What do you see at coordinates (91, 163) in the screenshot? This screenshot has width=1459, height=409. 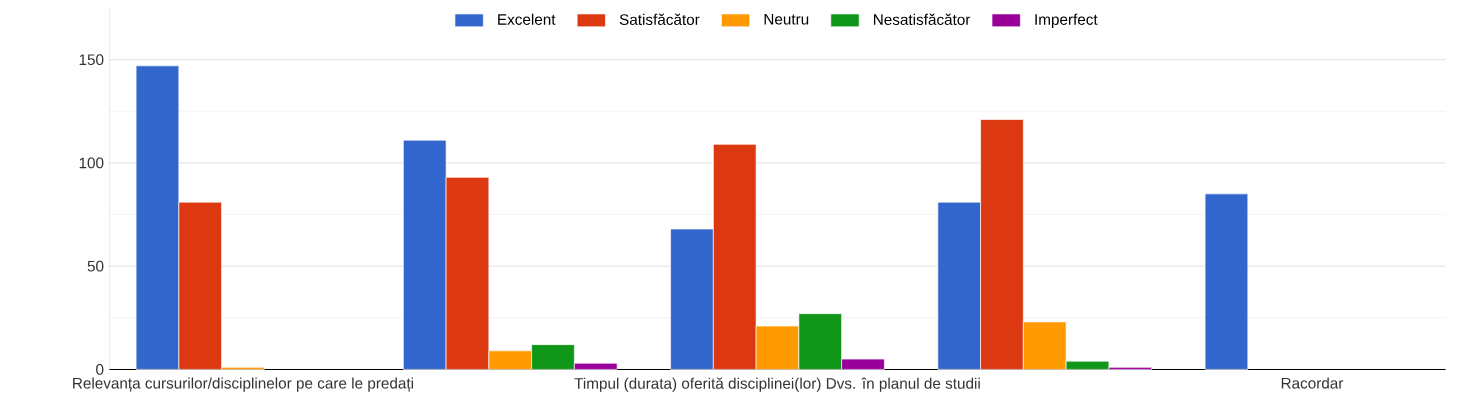 I see `y-tick-label: 100` at bounding box center [91, 163].